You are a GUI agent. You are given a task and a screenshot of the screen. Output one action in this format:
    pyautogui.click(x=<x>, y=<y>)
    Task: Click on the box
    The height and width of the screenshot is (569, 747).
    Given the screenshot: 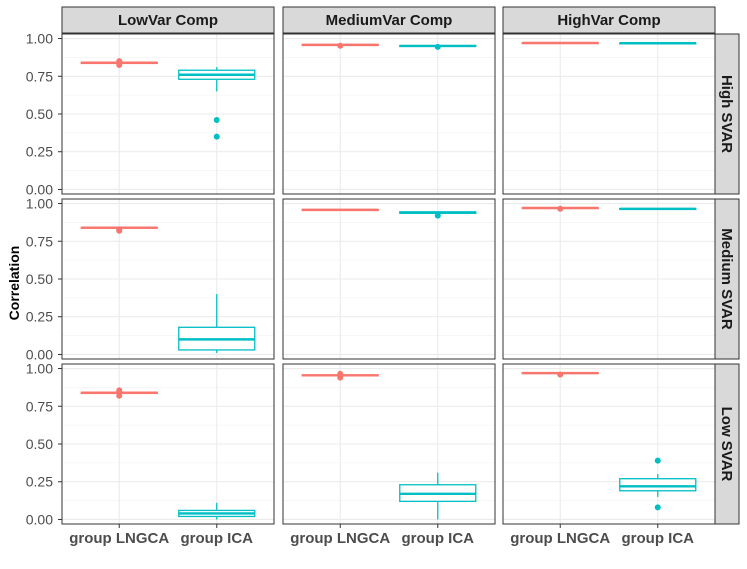 What is the action you would take?
    pyautogui.click(x=658, y=485)
    